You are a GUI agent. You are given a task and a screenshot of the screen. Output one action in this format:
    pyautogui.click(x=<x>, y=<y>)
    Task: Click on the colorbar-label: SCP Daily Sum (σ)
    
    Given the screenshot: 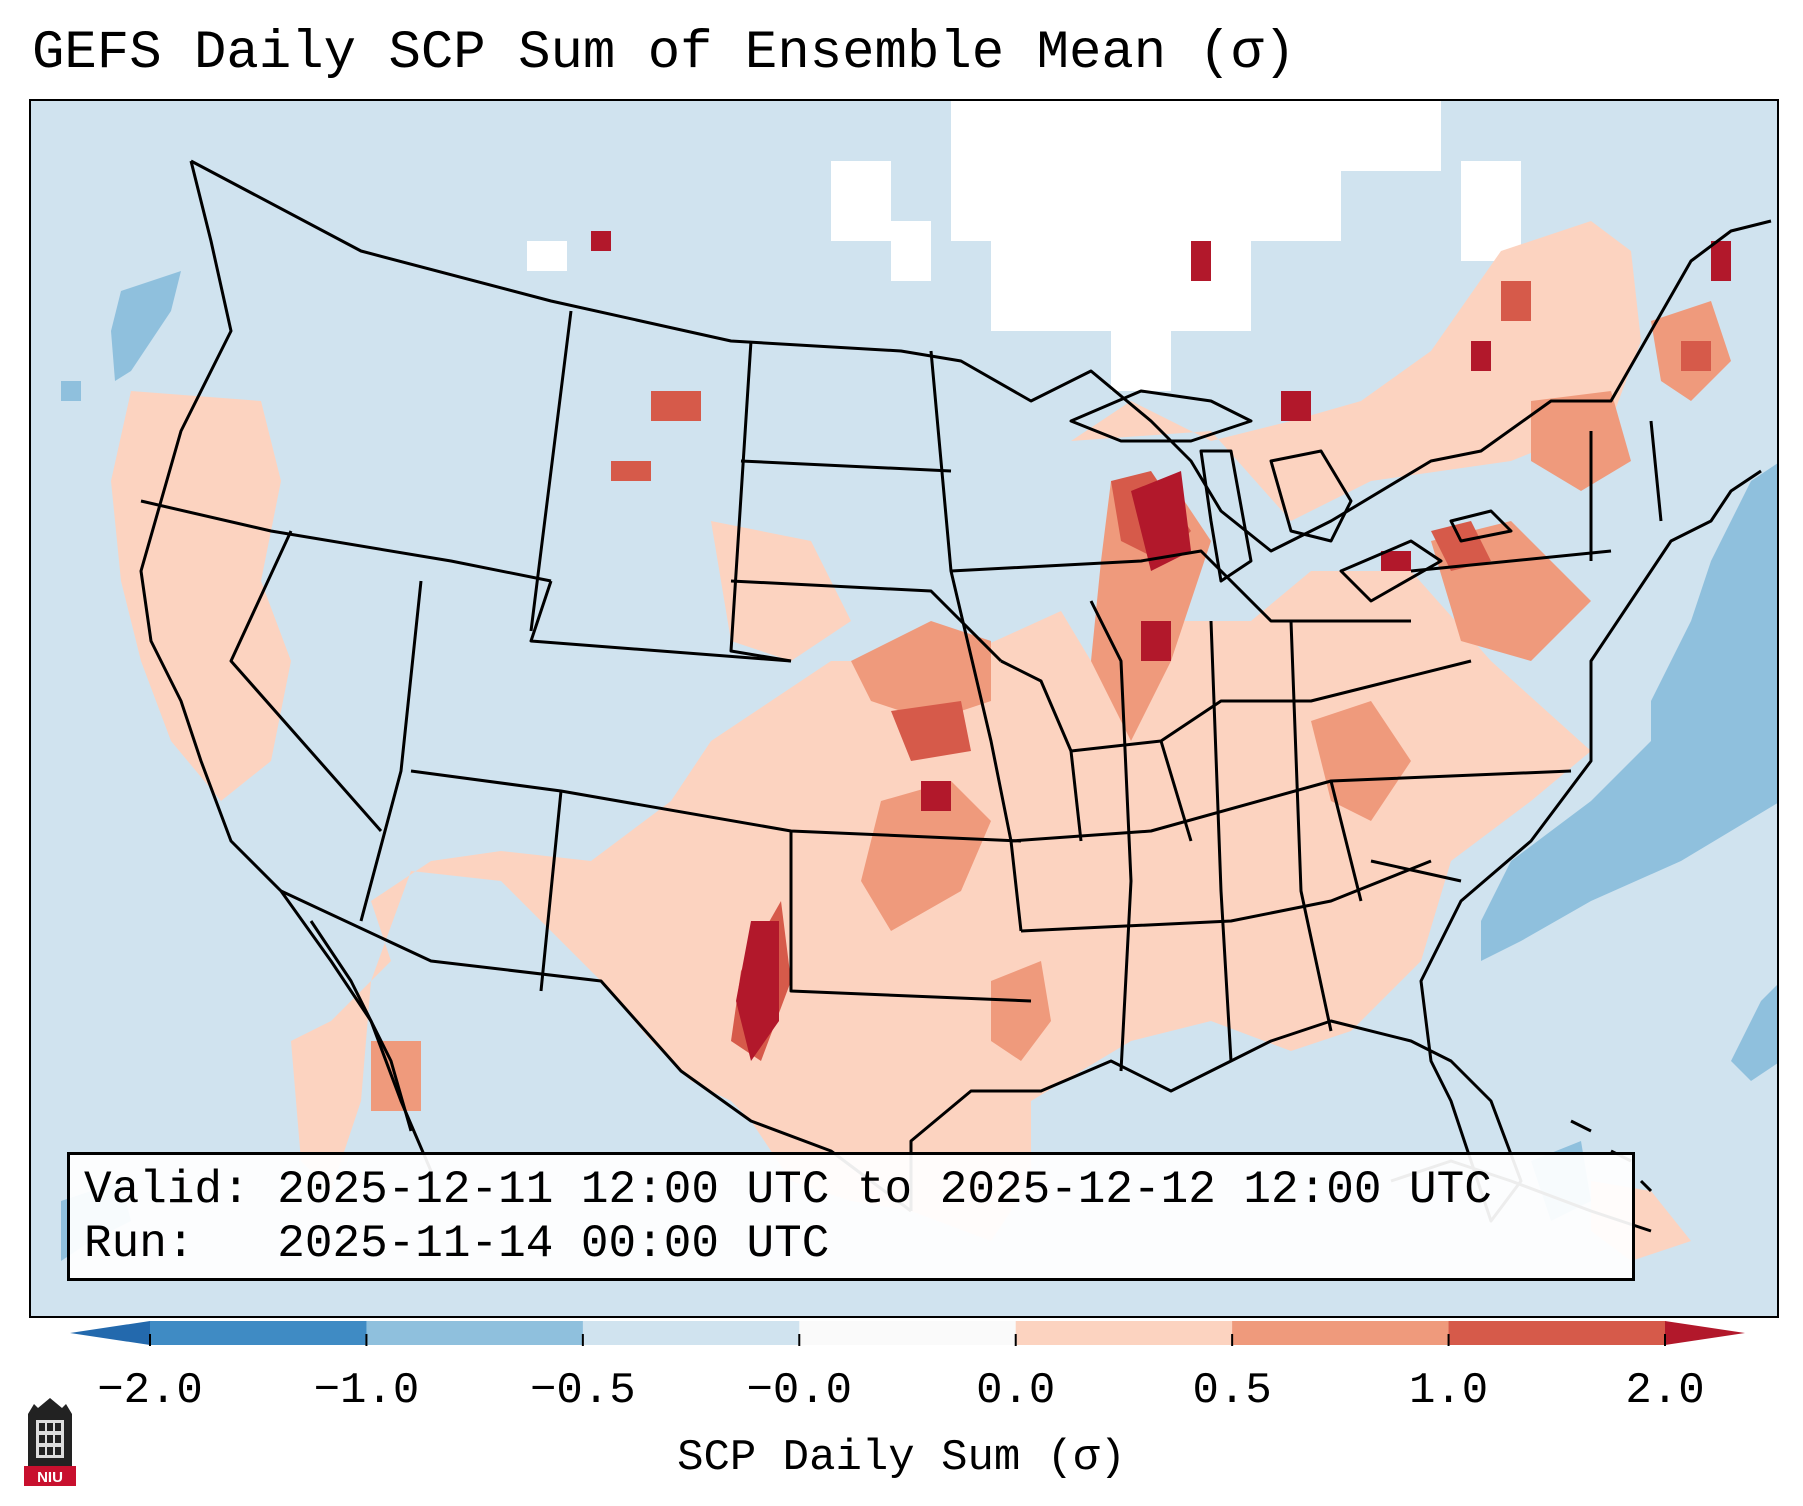 What is the action you would take?
    pyautogui.click(x=901, y=1458)
    